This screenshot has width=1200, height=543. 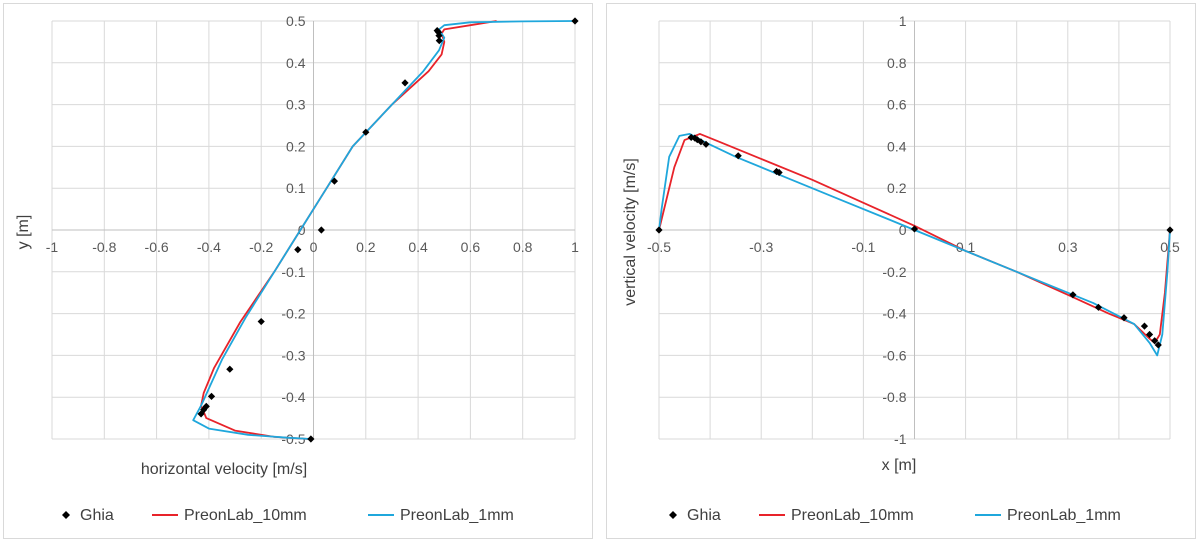 What do you see at coordinates (157, 247) in the screenshot?
I see `x-tick-label: -0.6` at bounding box center [157, 247].